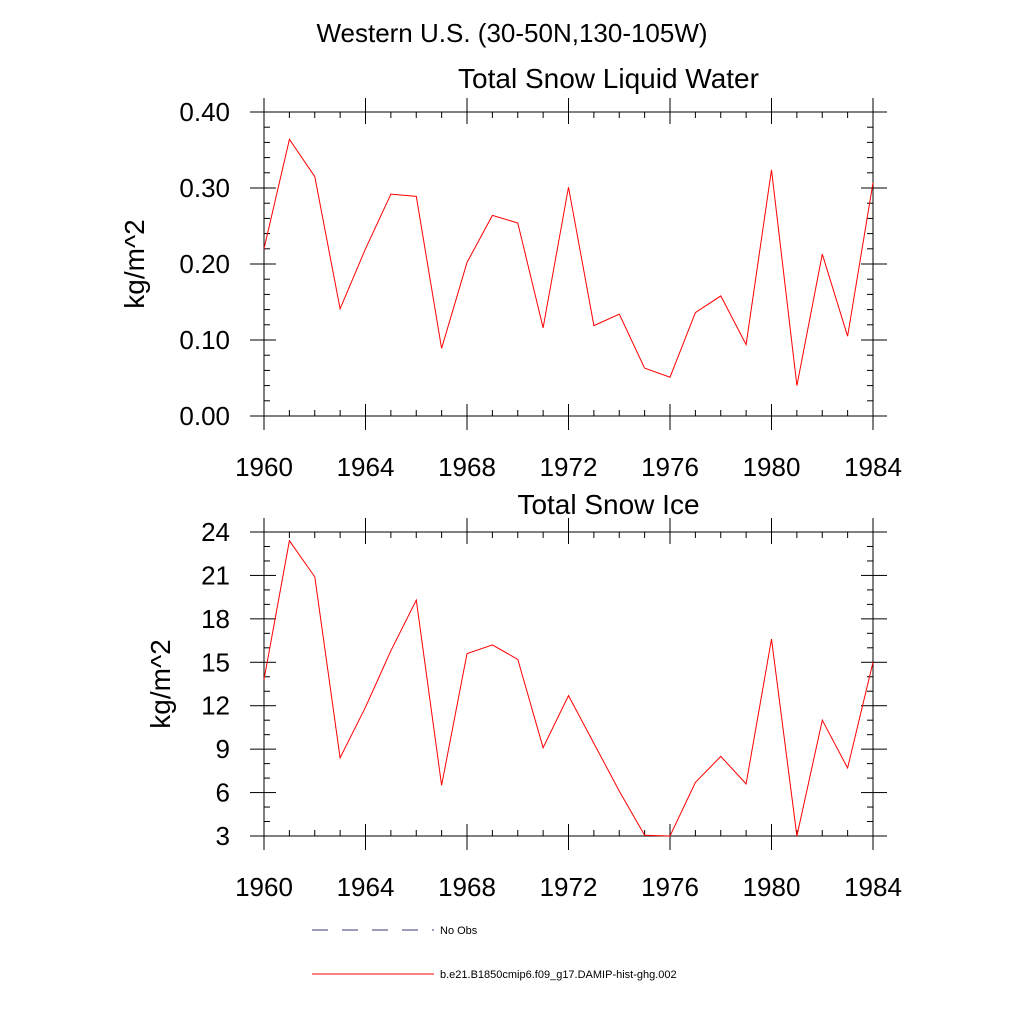  I want to click on y-tick-label: 0.20, so click(204, 264).